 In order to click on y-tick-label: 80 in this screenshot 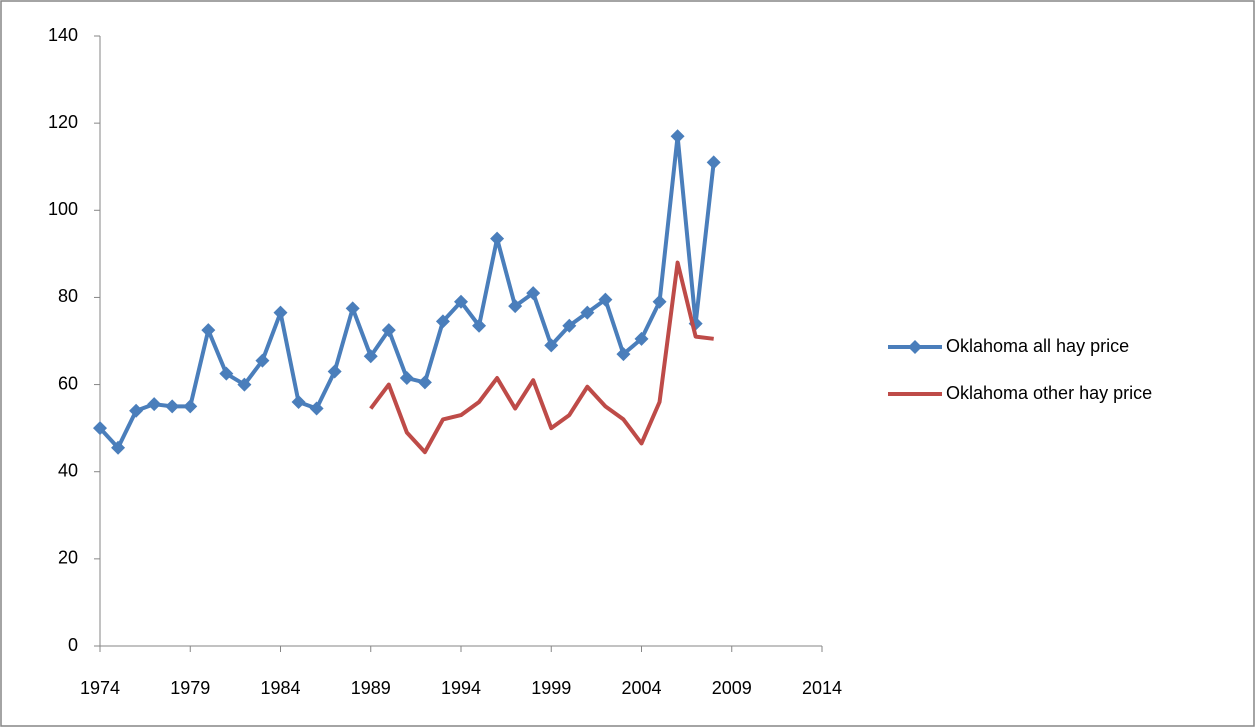, I will do `click(68, 296)`.